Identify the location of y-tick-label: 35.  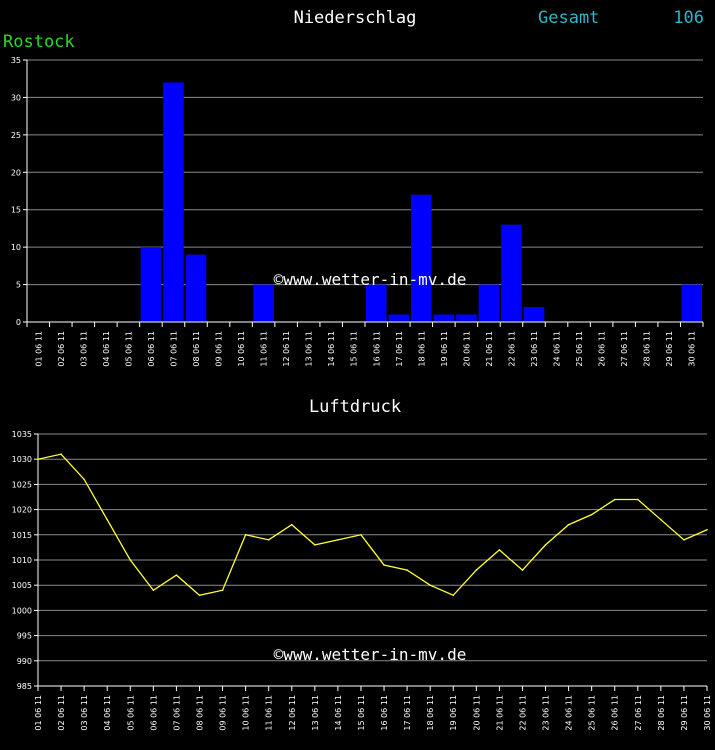
(16, 60).